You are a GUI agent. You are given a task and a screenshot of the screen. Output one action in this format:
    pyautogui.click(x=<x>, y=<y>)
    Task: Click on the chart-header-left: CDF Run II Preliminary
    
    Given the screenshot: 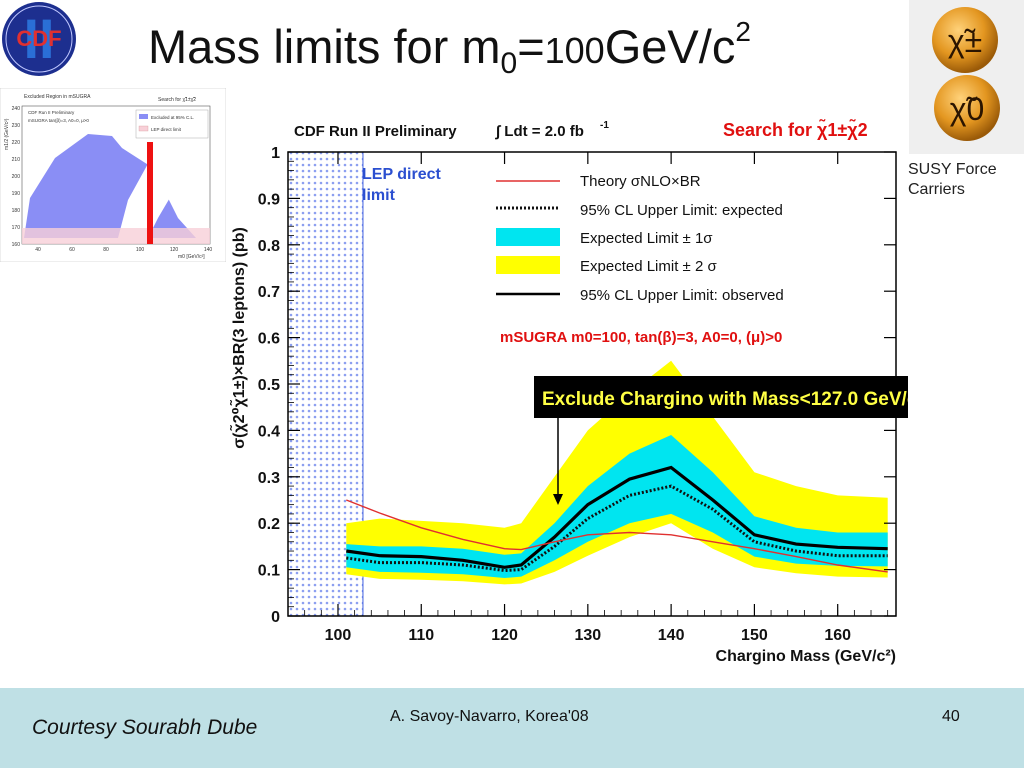 What is the action you would take?
    pyautogui.click(x=375, y=131)
    